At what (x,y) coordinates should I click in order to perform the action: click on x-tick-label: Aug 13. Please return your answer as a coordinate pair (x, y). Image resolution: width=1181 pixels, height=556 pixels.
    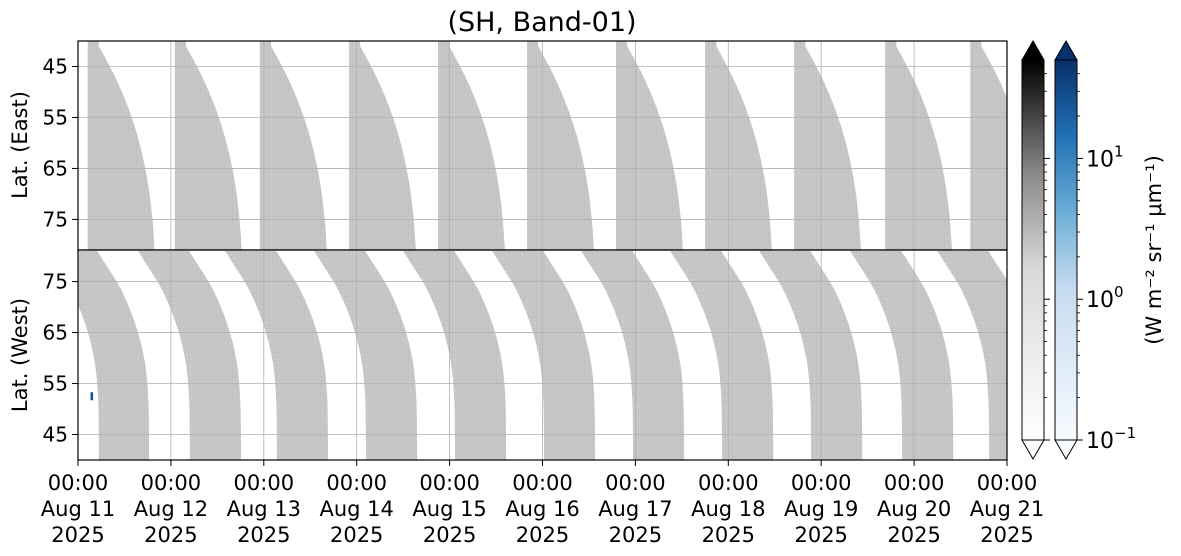
    Looking at the image, I should click on (264, 509).